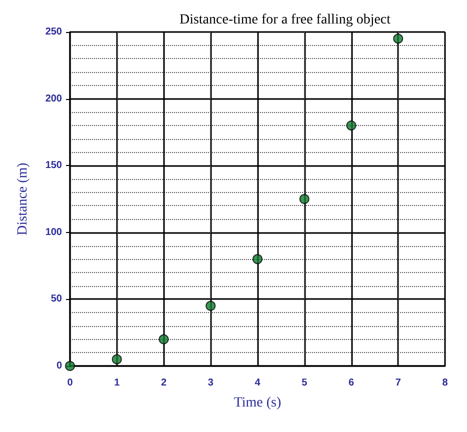 The width and height of the screenshot is (467, 432). What do you see at coordinates (53, 166) in the screenshot?
I see `y-tick-label: 150` at bounding box center [53, 166].